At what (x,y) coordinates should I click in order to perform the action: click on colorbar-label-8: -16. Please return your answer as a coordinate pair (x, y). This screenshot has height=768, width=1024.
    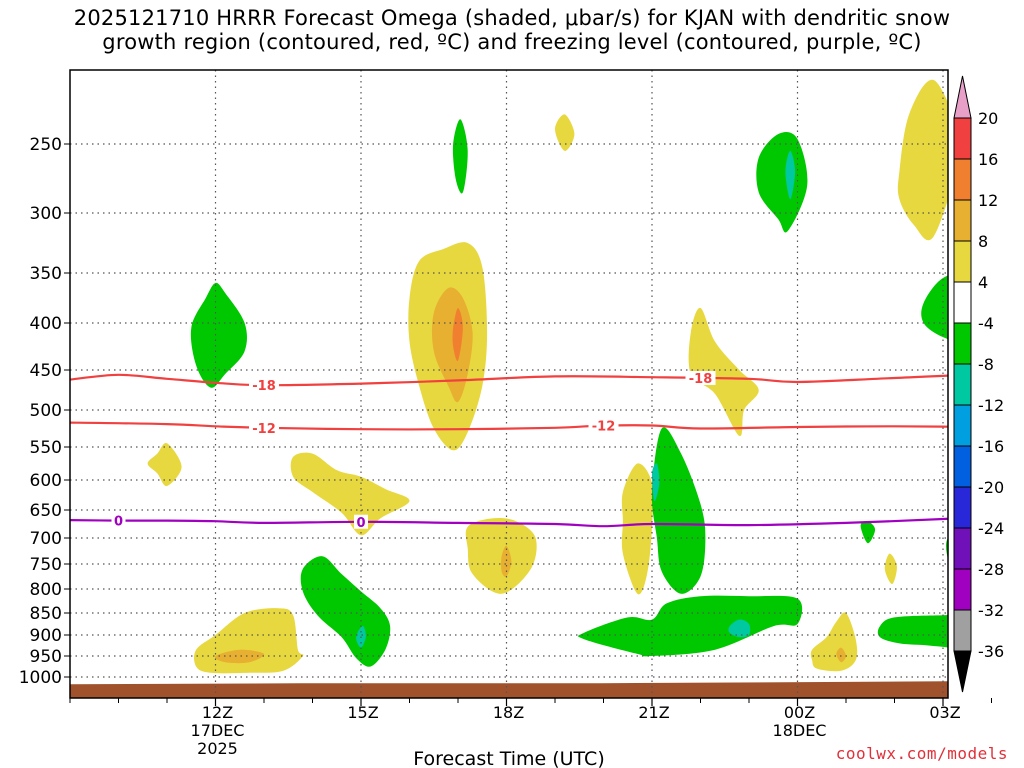
    Looking at the image, I should click on (991, 446).